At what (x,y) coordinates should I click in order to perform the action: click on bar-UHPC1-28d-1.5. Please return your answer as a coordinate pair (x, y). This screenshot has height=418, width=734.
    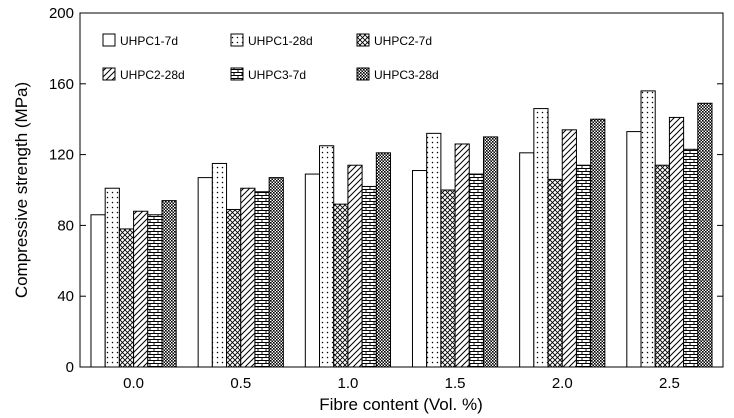
    Looking at the image, I should click on (434, 250).